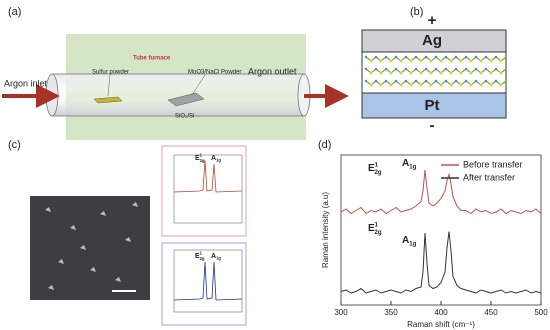 This screenshot has height=330, width=550. Describe the element at coordinates (491, 312) in the screenshot. I see `x-tick-label: 450` at that location.